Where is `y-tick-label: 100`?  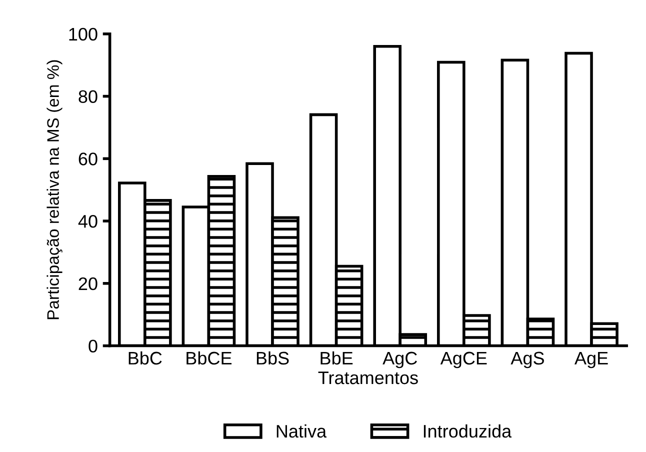
y-tick-label: 100 is located at coordinates (83, 34).